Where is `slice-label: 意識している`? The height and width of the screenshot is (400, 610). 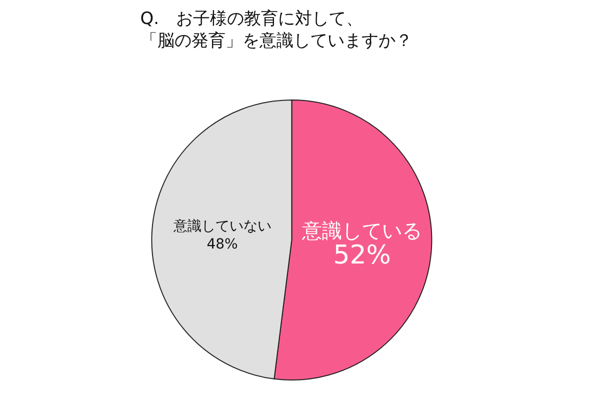 slice-label: 意識している is located at coordinates (361, 230).